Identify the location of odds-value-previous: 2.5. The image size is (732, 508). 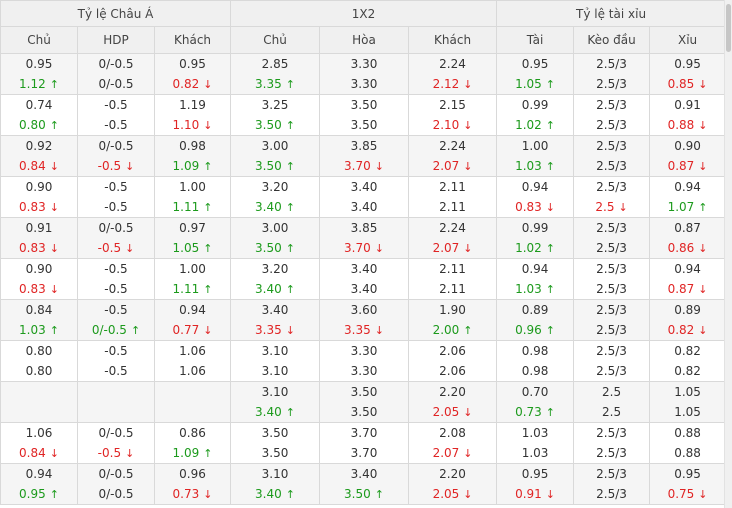
(612, 392).